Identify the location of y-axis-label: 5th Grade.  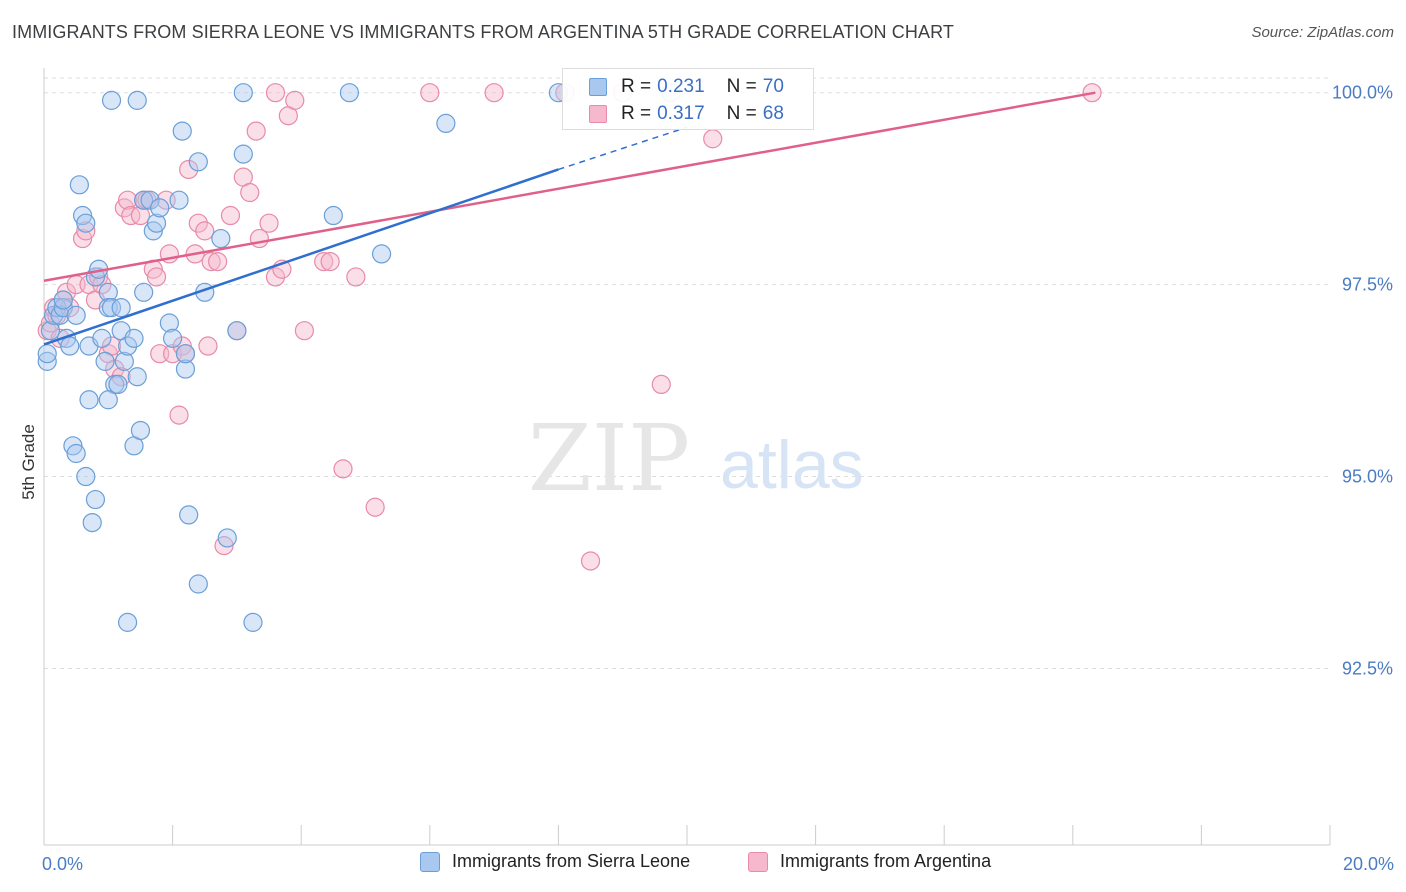
(28, 462).